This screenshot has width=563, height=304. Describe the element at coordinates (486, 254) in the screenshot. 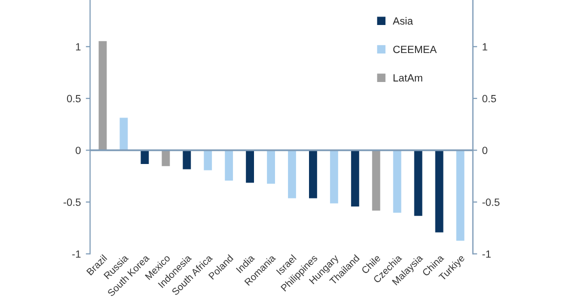

I see `y2-tick-label: -1` at that location.